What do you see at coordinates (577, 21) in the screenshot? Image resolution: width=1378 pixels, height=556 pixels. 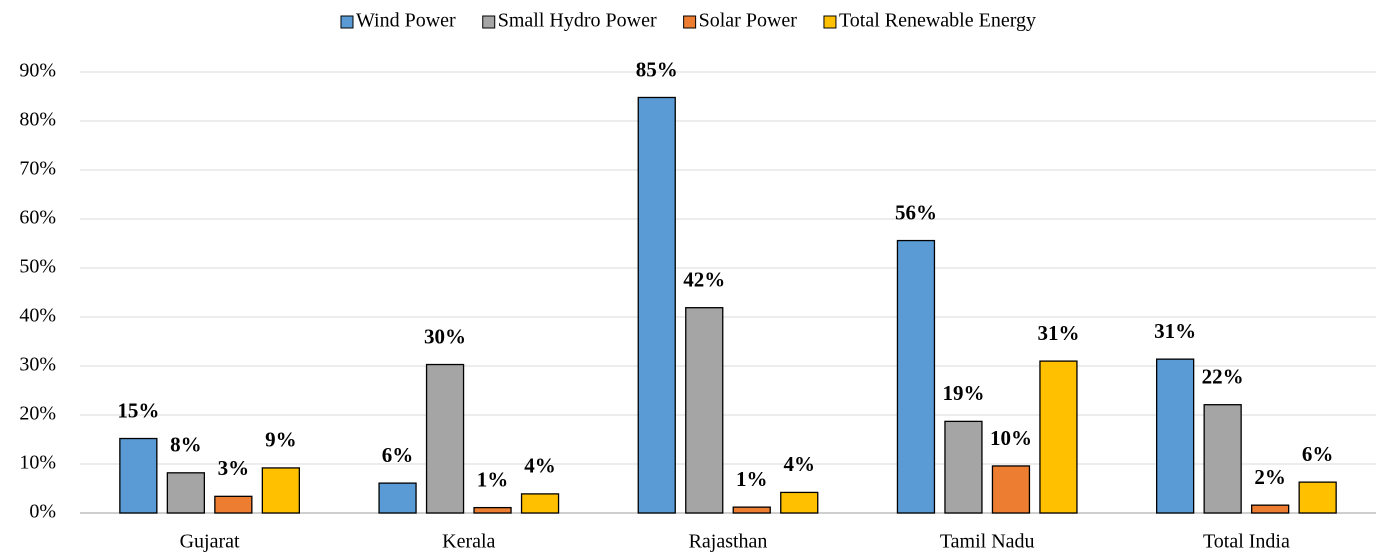 I see `legend-label: Small Hydro Power` at bounding box center [577, 21].